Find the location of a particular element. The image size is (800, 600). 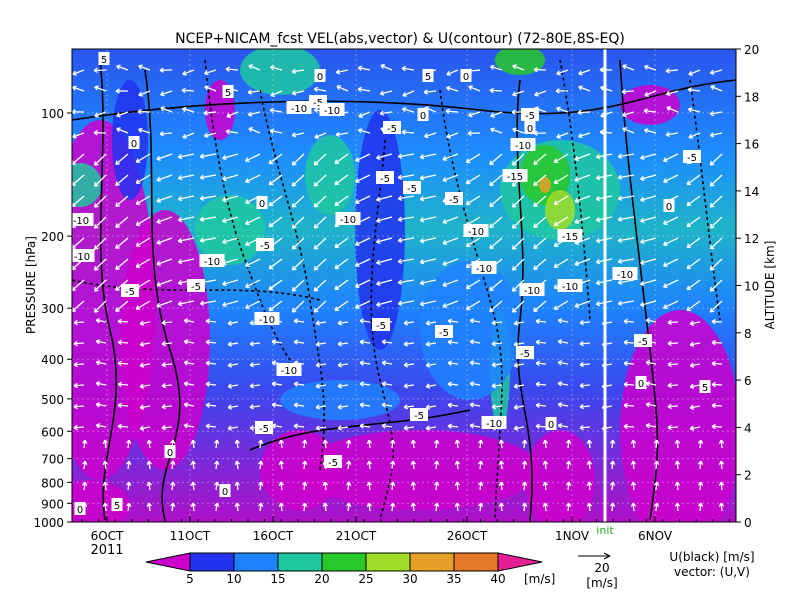

contour-label: -10 is located at coordinates (332, 111).